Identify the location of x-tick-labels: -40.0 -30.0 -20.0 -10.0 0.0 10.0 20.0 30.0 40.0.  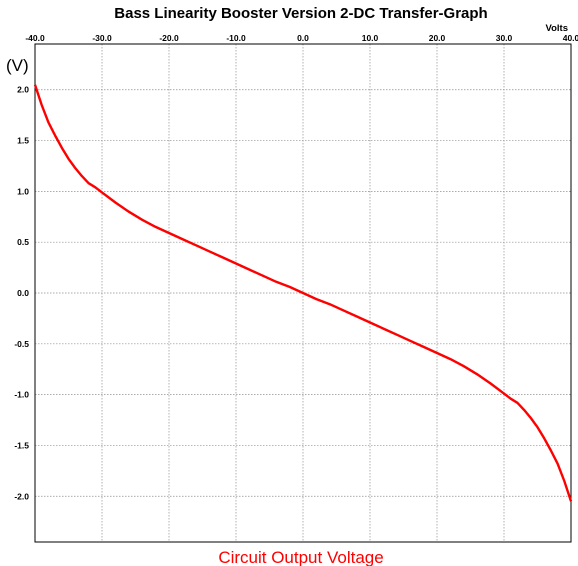
(301, 38).